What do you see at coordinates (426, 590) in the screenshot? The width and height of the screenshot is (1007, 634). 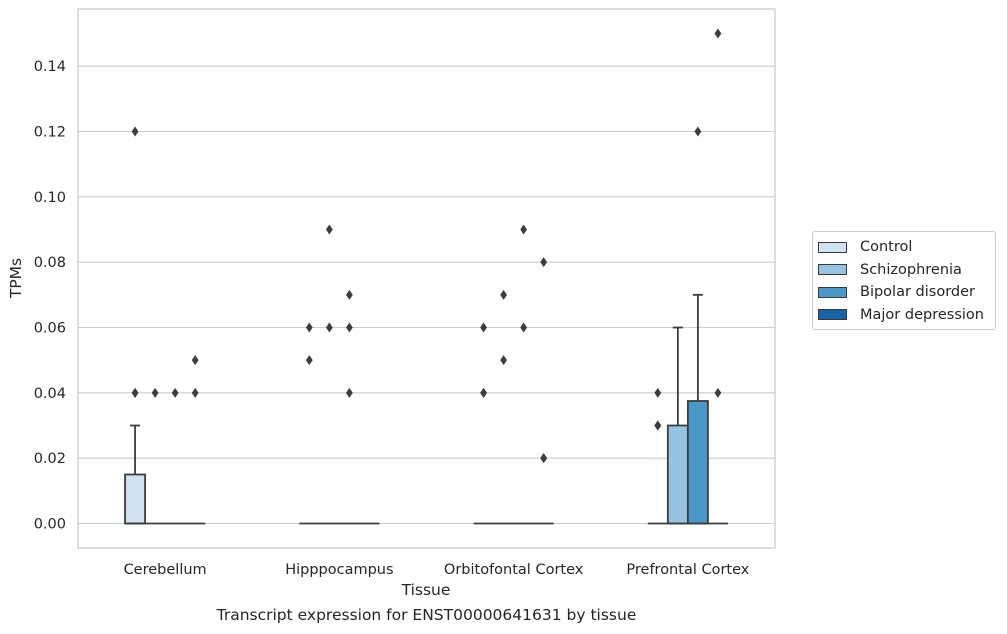 I see `x-axis-label: Tissue` at bounding box center [426, 590].